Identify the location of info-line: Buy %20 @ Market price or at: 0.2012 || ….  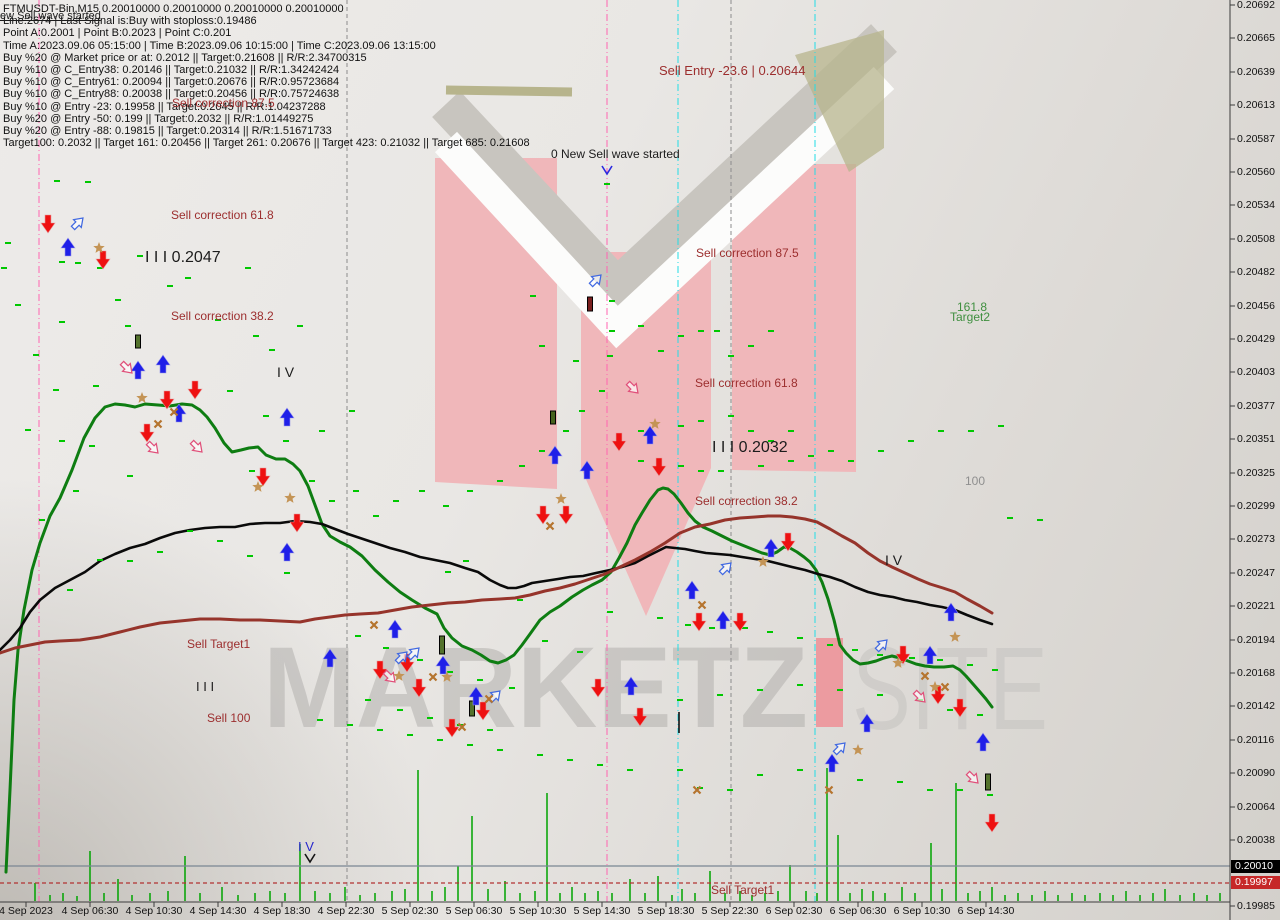
(185, 57).